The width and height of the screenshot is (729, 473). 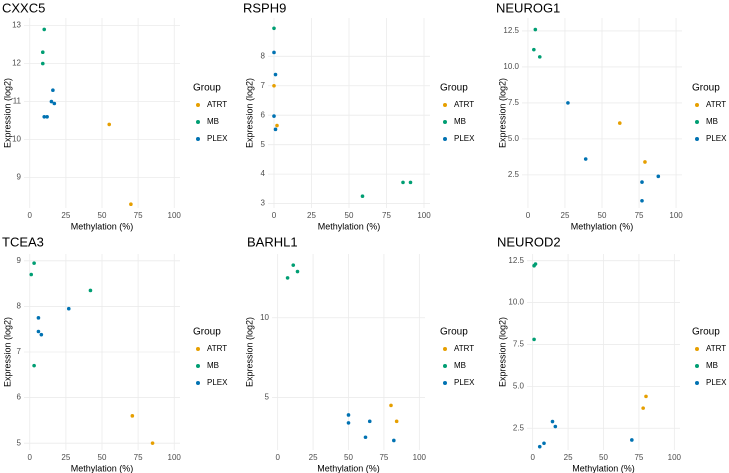 I want to click on y-tick-label: 2.5, so click(x=514, y=174).